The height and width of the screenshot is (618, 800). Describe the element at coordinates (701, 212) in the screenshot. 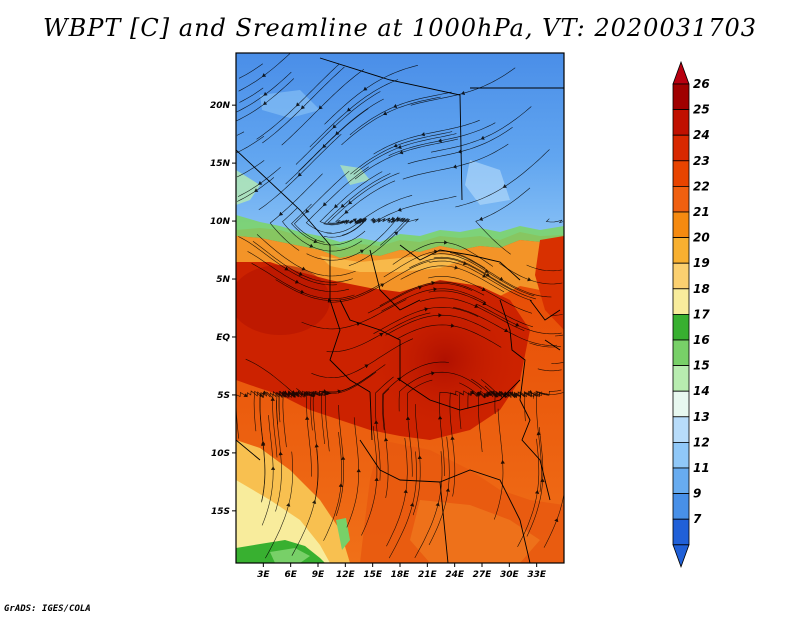

I see `colorbar-label: 21` at that location.